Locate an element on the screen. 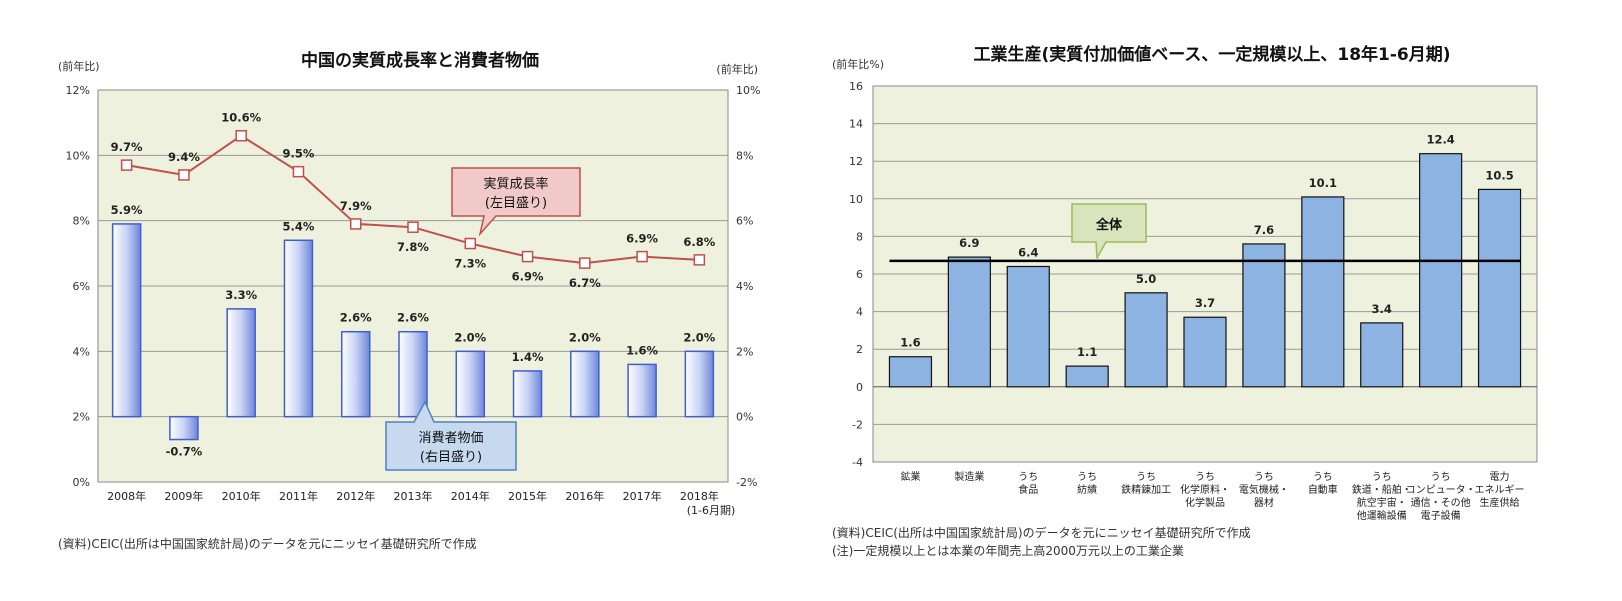 The height and width of the screenshot is (601, 1622). growth-data-label: 7.8% is located at coordinates (413, 247).